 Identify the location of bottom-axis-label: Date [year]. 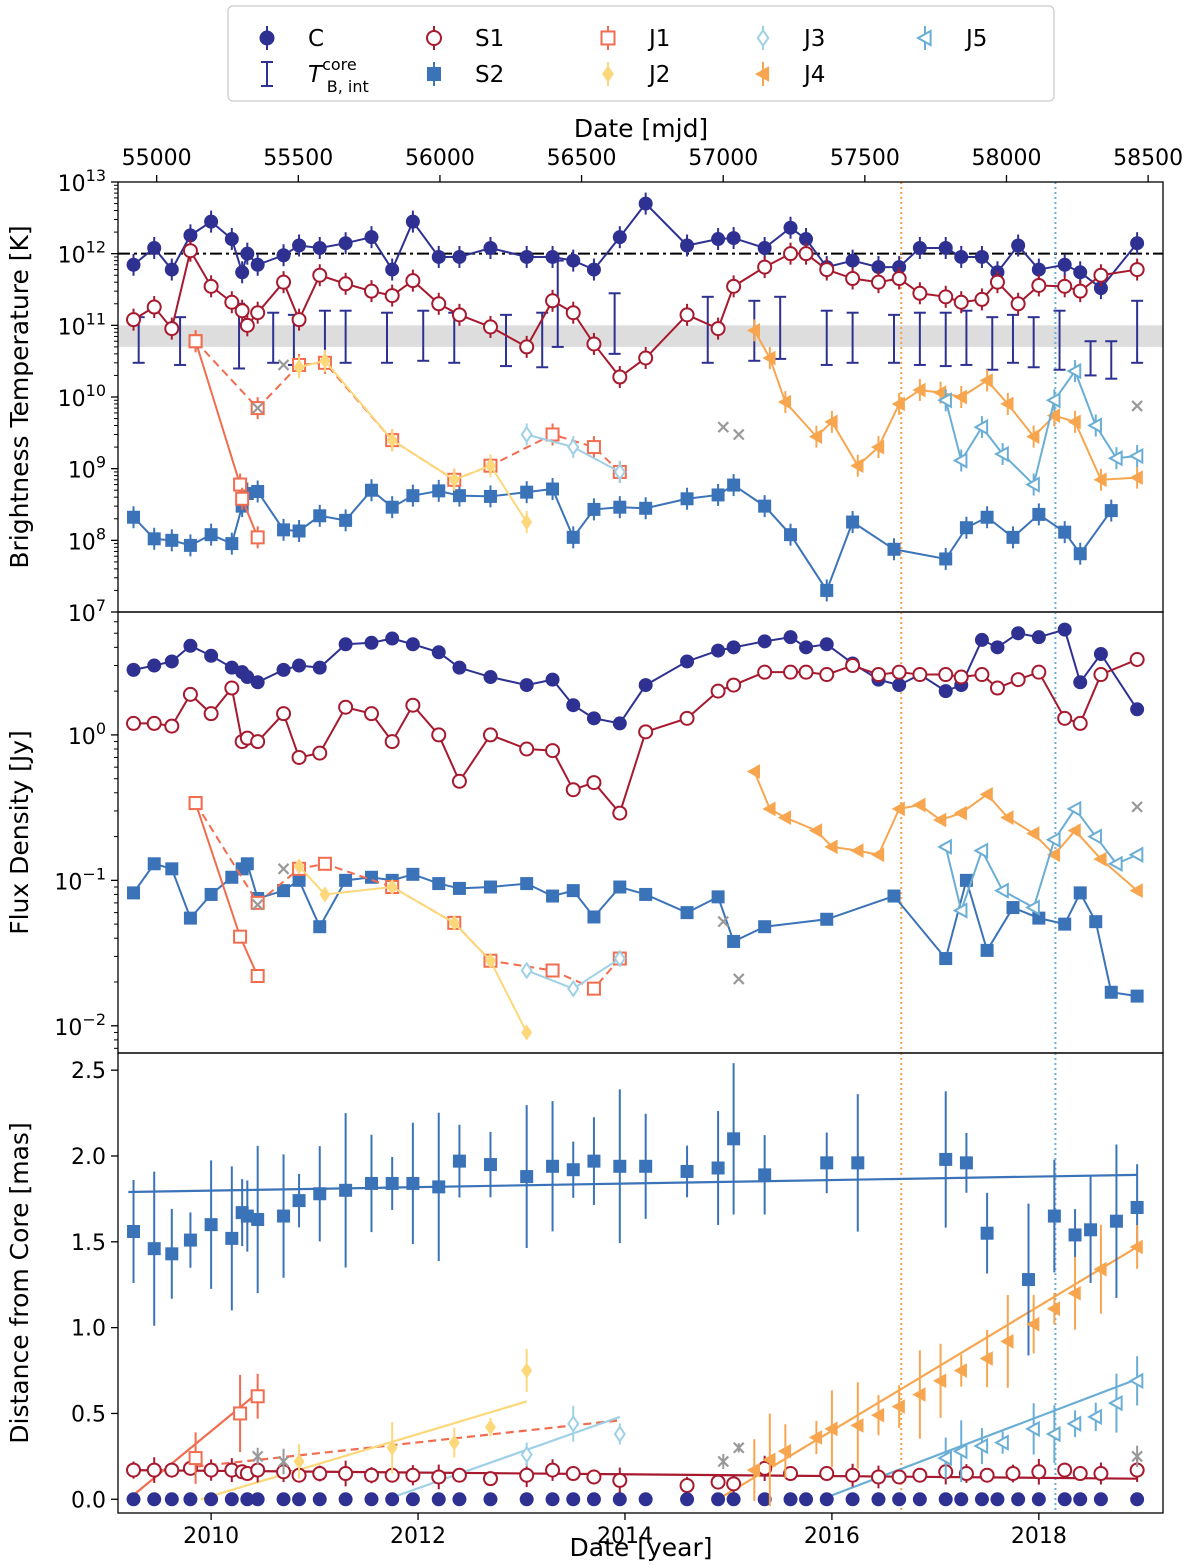
(641, 1547).